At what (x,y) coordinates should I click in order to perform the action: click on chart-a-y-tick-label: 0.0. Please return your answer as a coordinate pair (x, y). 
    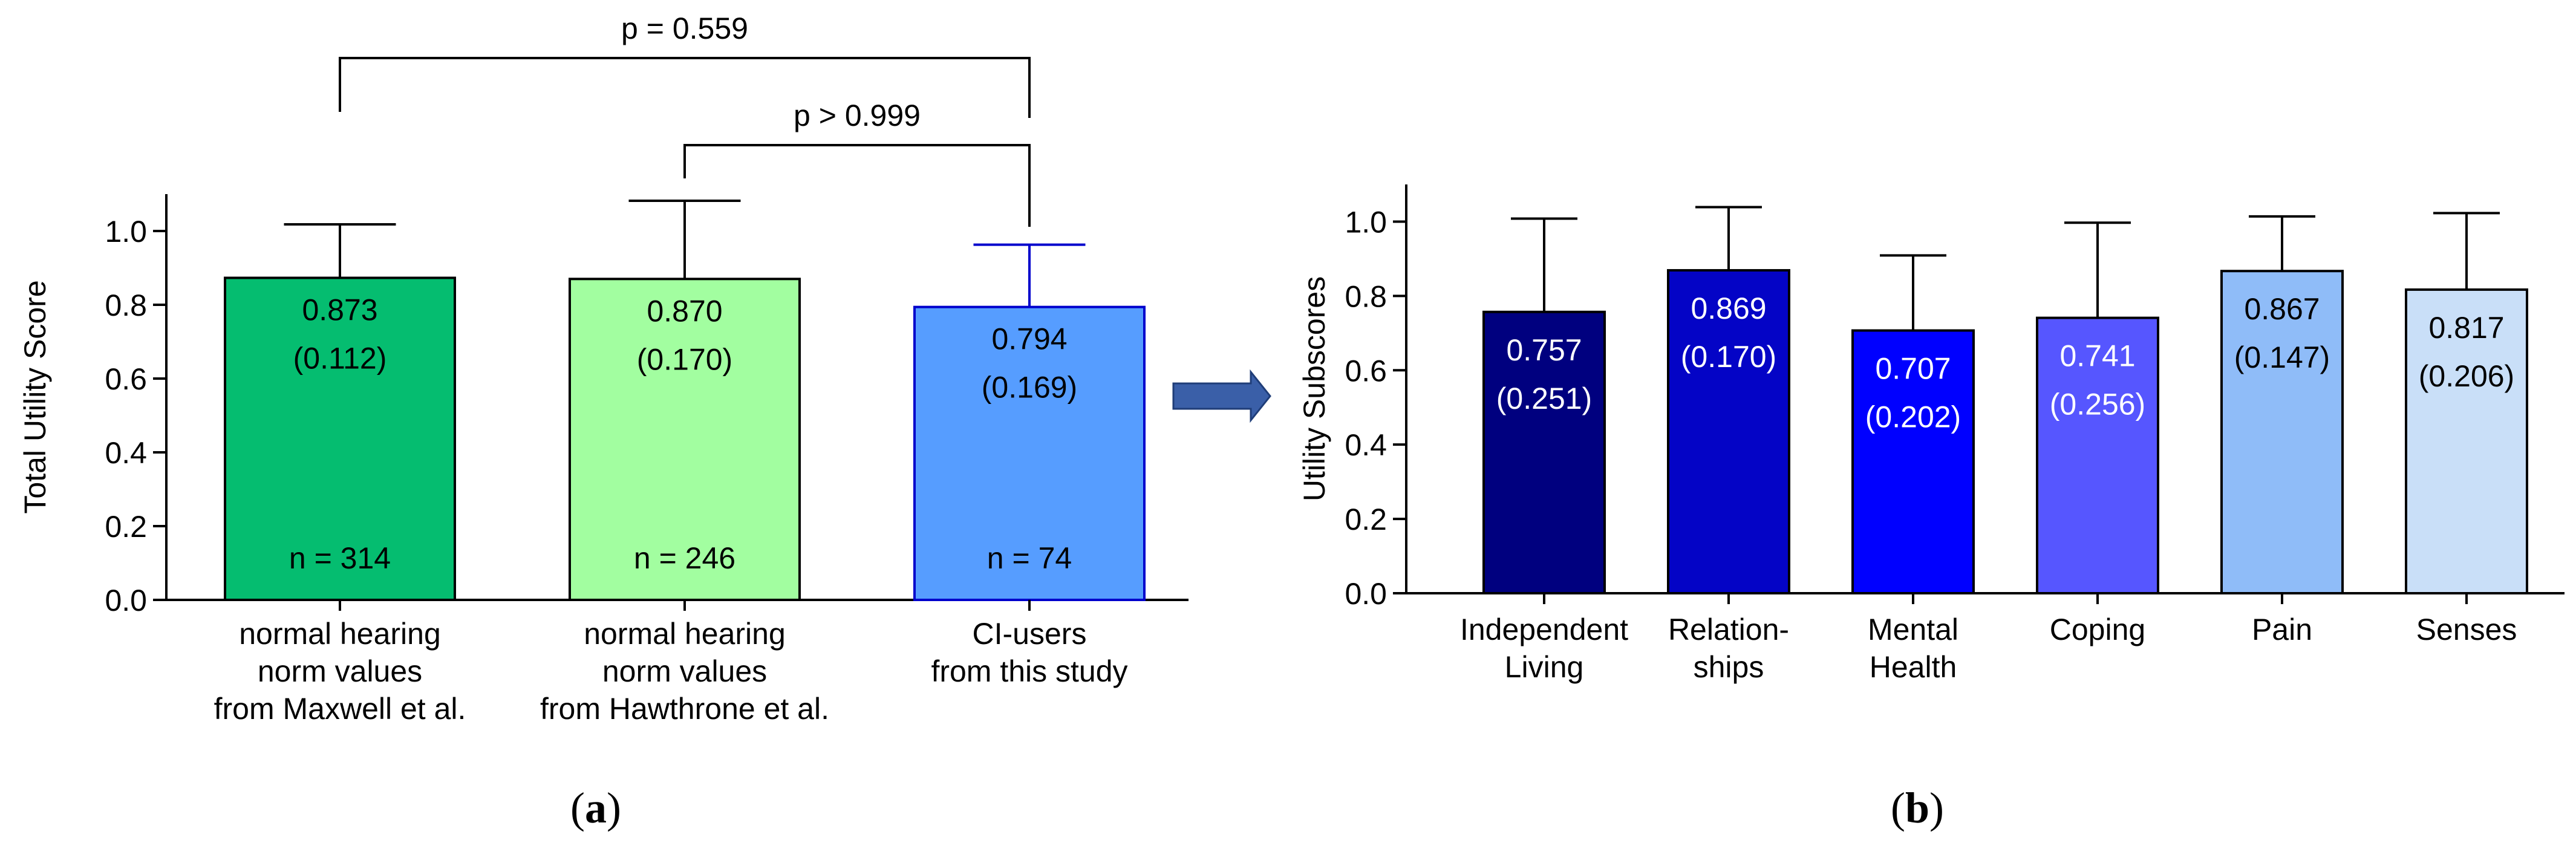
    Looking at the image, I should click on (126, 600).